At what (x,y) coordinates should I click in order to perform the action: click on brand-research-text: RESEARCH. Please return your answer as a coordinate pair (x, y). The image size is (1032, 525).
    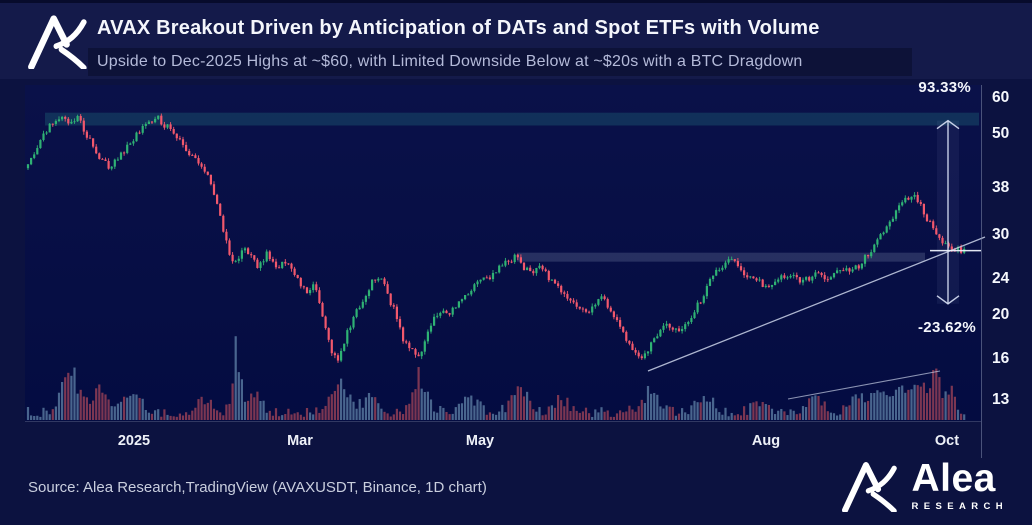
    Looking at the image, I should click on (959, 506).